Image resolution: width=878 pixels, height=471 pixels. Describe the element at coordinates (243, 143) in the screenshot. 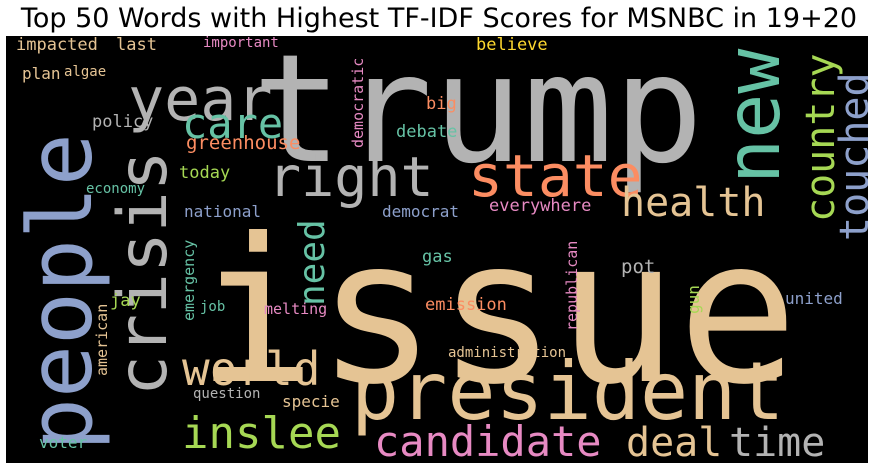

I see `word-greenhouse: greenhouse` at that location.